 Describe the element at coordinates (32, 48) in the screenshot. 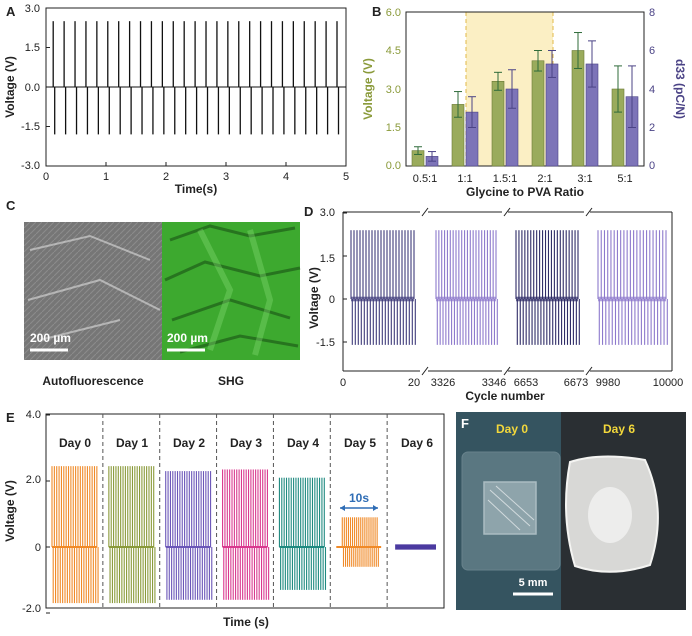

I see `a-ytick-1: 1.5` at that location.